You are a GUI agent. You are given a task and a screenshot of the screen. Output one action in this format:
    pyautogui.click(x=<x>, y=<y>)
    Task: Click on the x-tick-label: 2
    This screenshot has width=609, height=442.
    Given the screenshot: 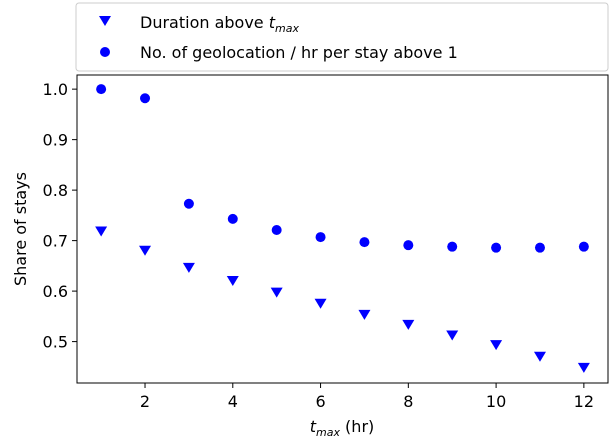 What is the action you would take?
    pyautogui.click(x=145, y=401)
    